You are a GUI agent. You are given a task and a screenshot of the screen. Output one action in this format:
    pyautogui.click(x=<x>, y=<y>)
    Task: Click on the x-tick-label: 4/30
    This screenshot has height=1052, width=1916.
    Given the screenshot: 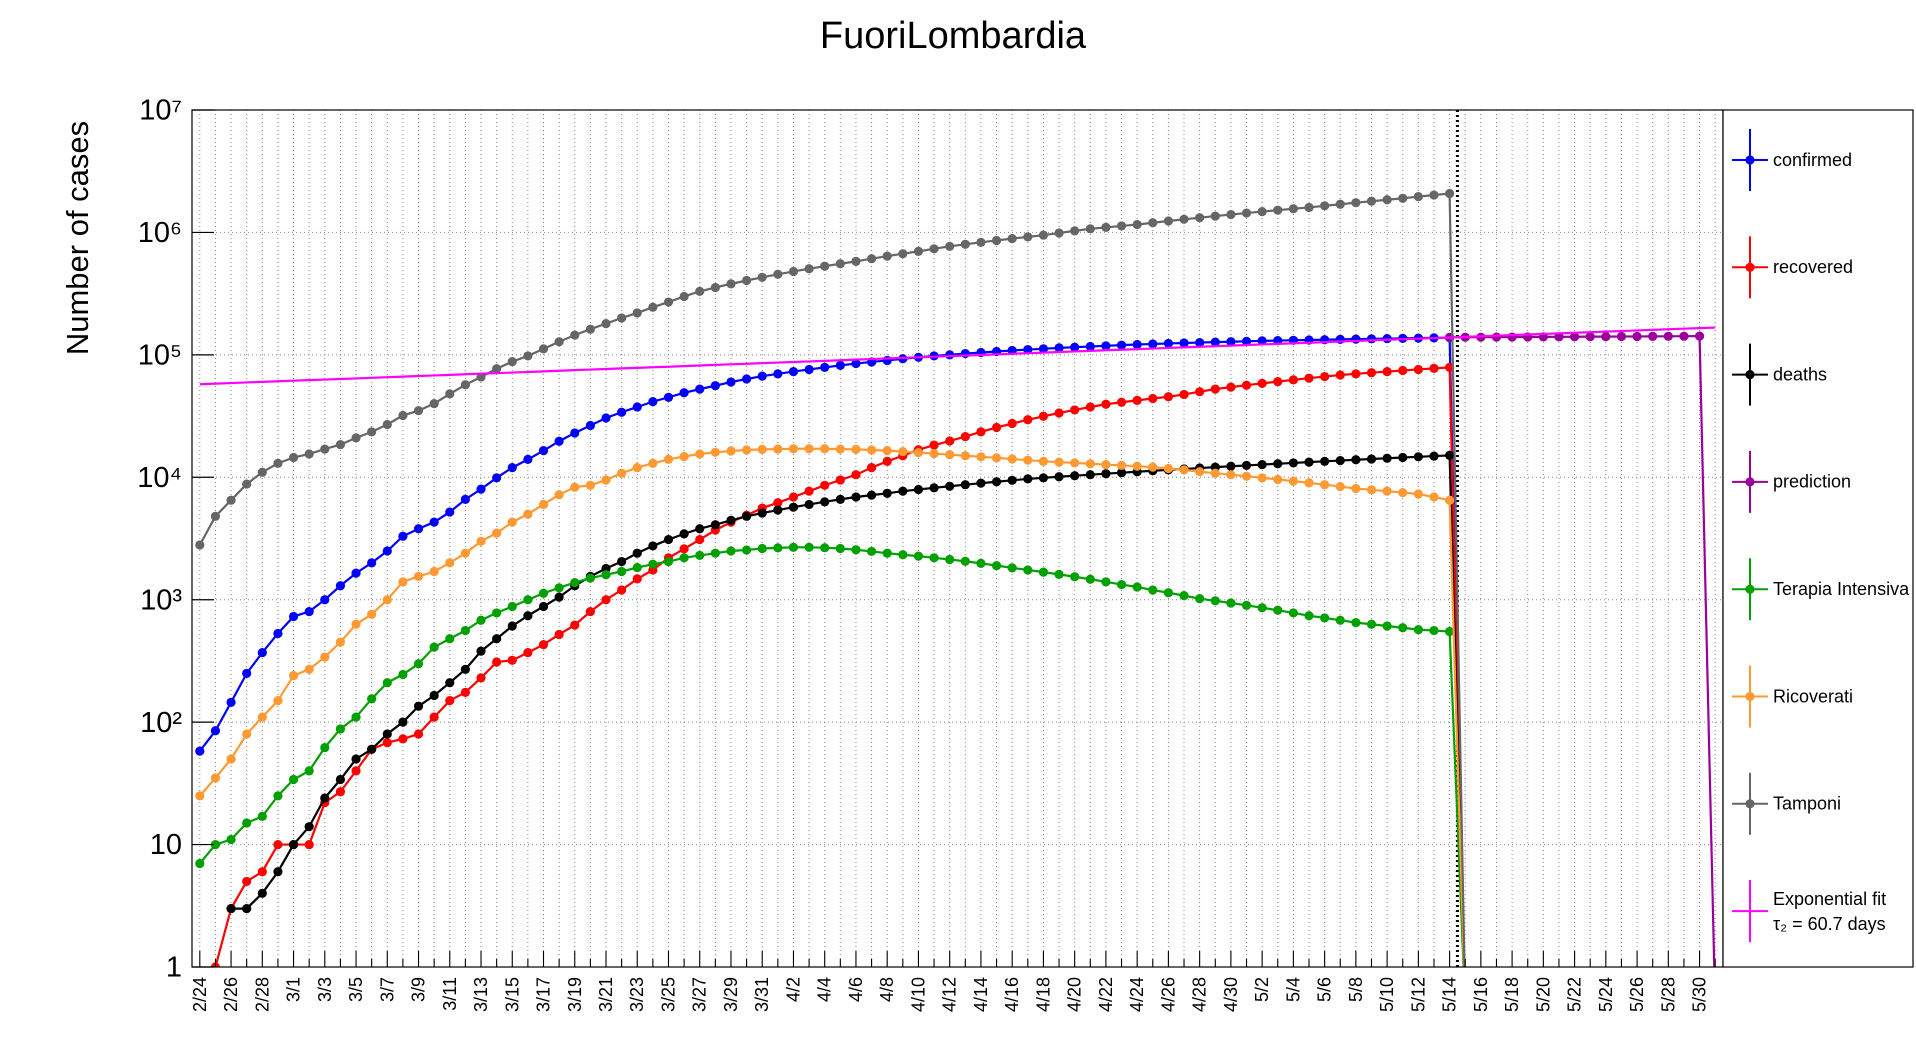 What is the action you would take?
    pyautogui.click(x=1231, y=994)
    